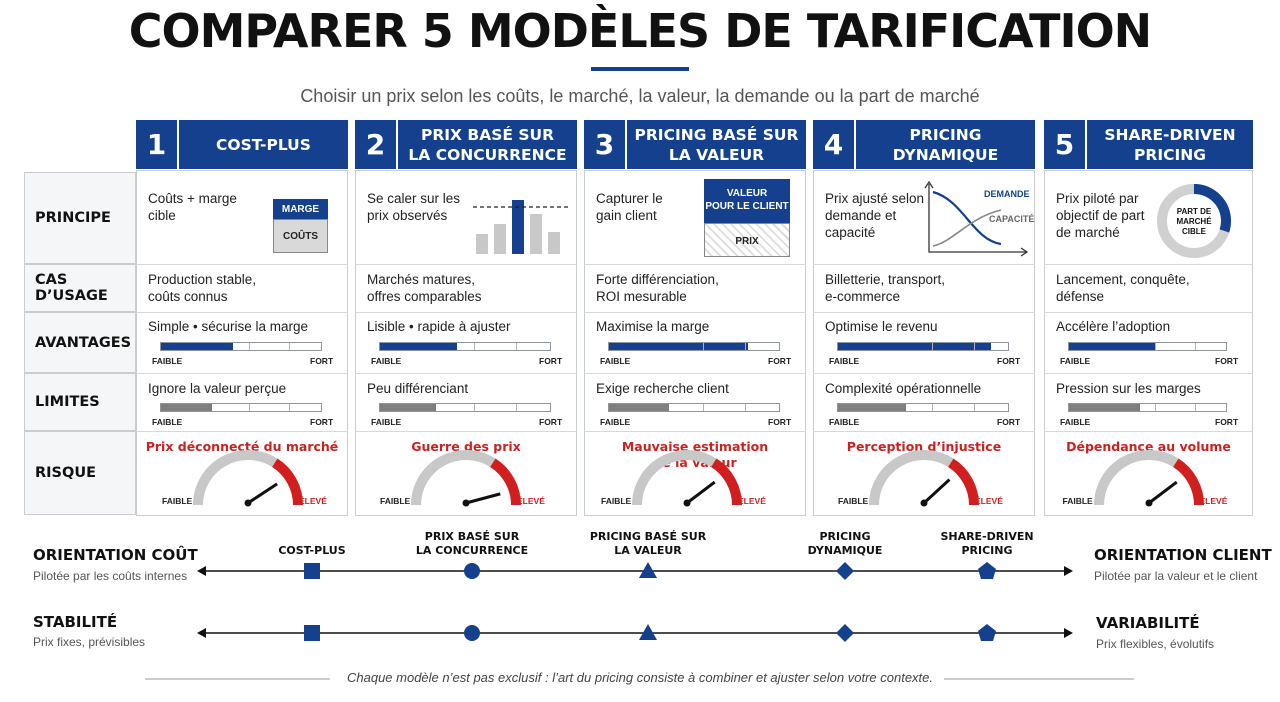 This screenshot has height=702, width=1280. Describe the element at coordinates (924, 144) in the screenshot. I see `column-header-4: 4 PRICING DYNAMIQUE` at that location.